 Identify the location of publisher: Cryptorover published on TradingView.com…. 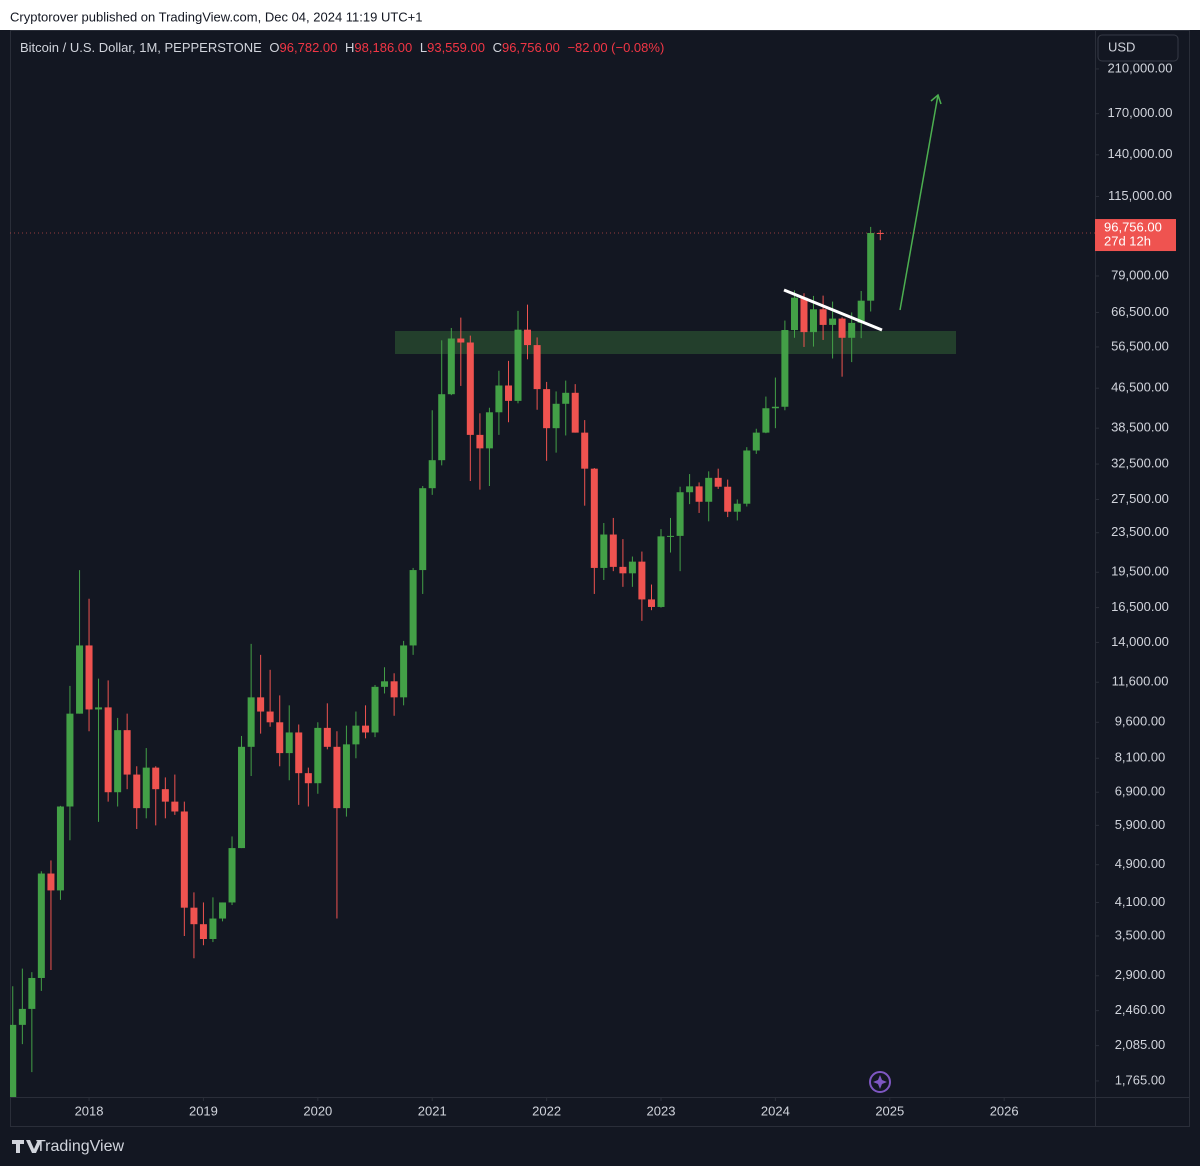
(216, 16).